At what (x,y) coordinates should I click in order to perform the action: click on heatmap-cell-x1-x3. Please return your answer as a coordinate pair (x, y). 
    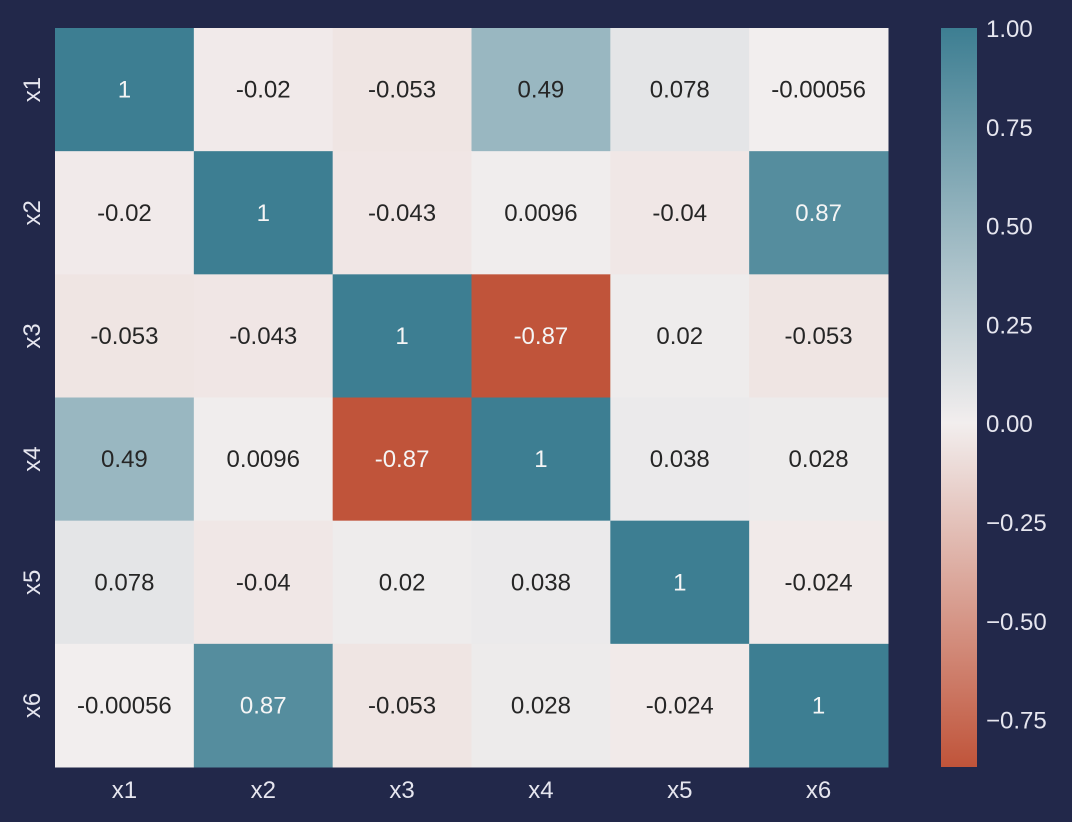
    Looking at the image, I should click on (402, 90).